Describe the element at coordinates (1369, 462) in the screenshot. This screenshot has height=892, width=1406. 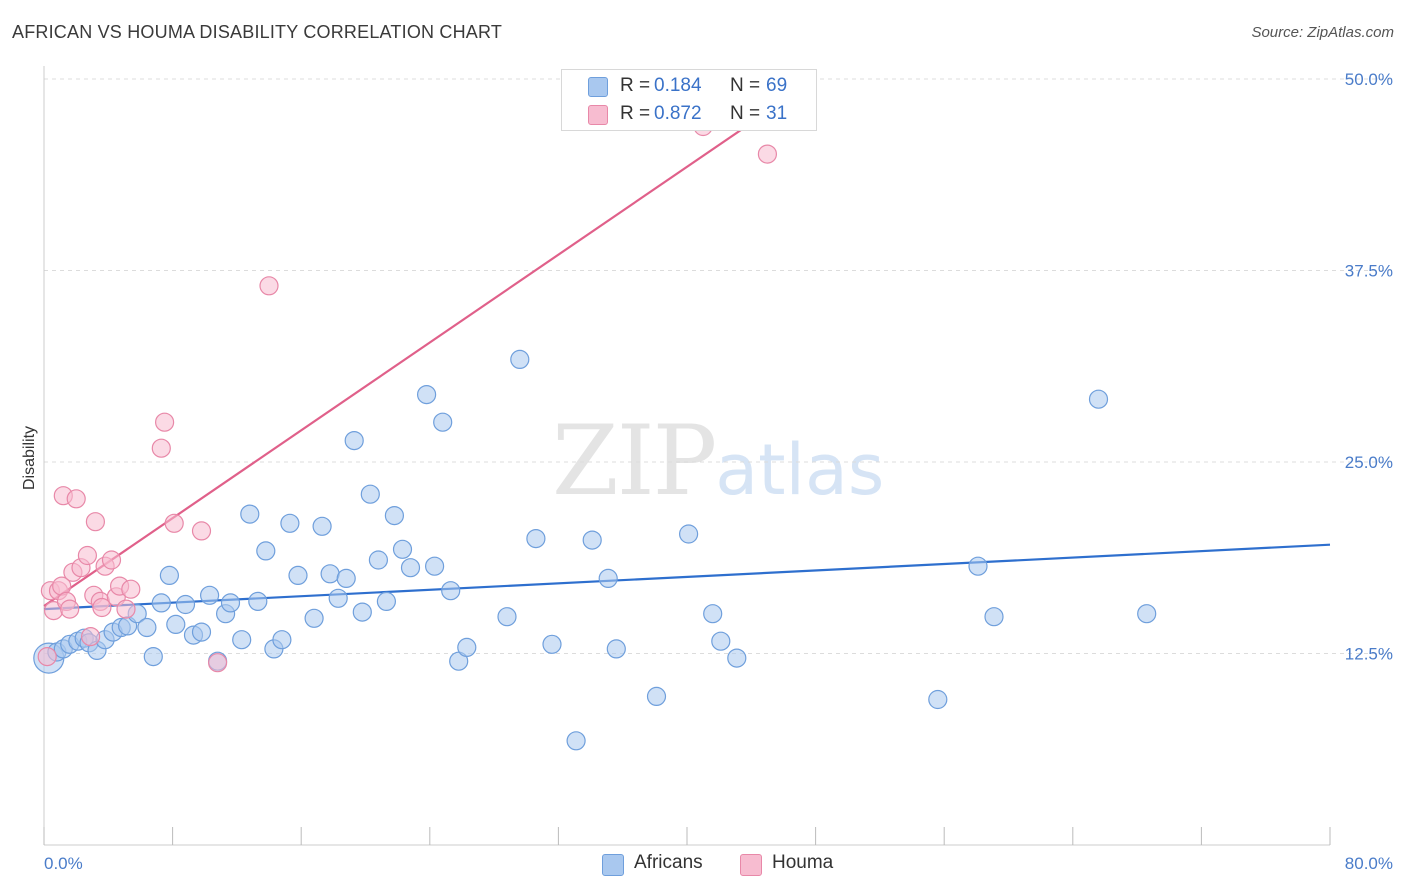
I see `y-tick-label: 25.0%` at that location.